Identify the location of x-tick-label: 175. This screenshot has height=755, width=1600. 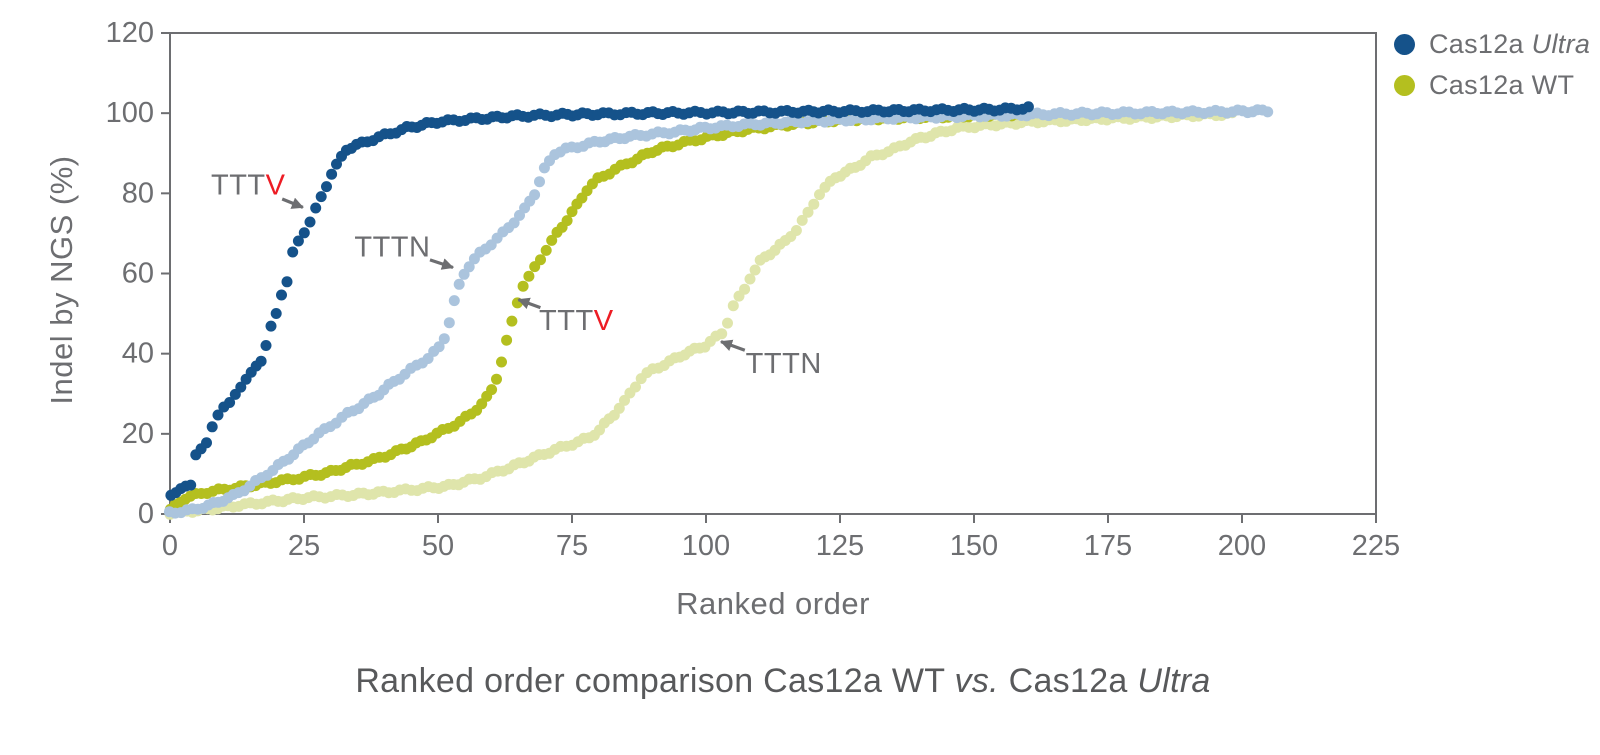
(1108, 546).